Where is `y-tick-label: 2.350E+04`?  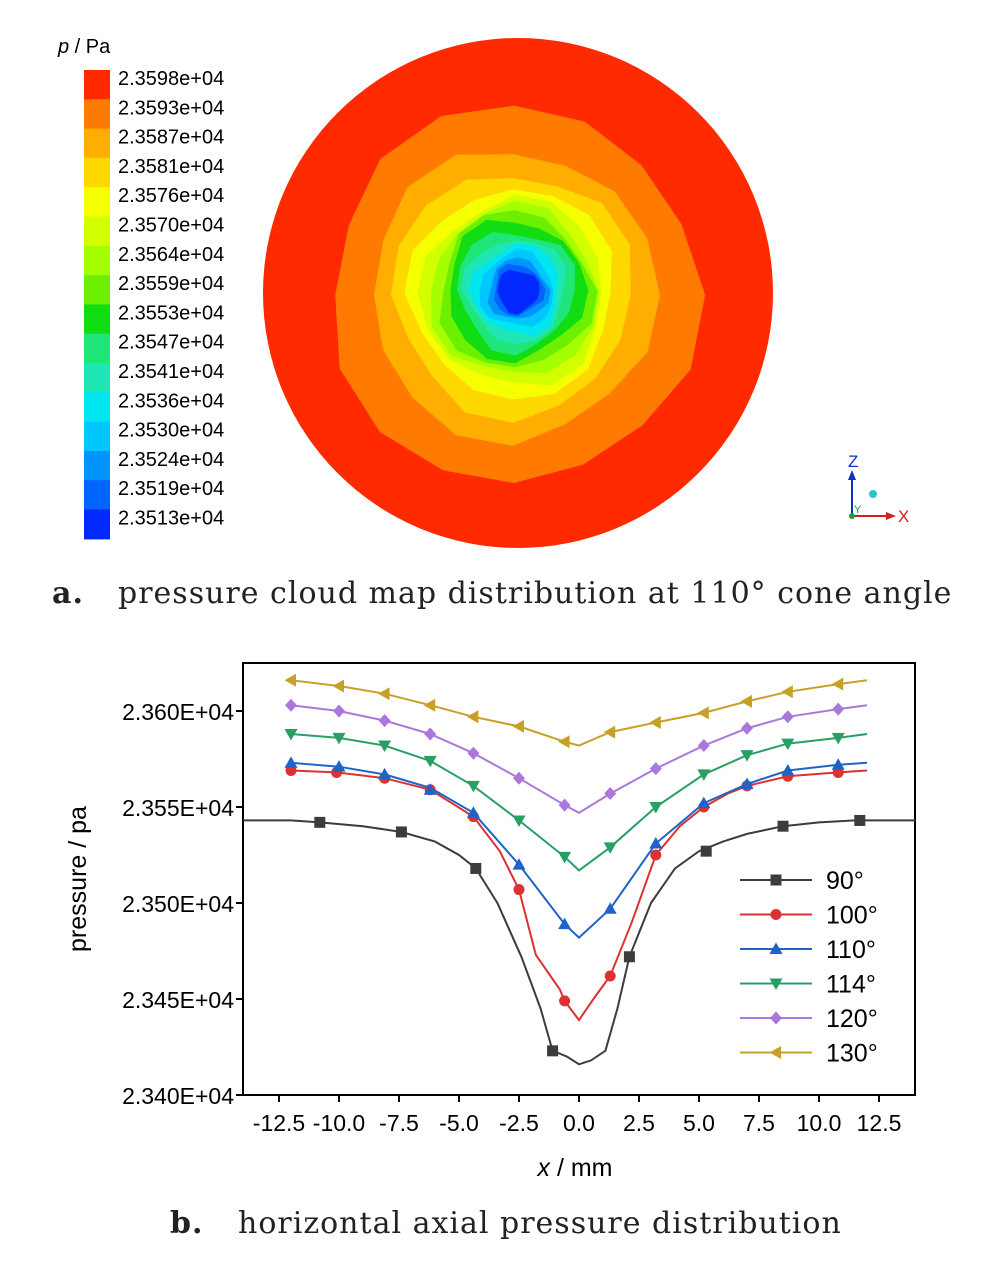 y-tick-label: 2.350E+04 is located at coordinates (178, 904).